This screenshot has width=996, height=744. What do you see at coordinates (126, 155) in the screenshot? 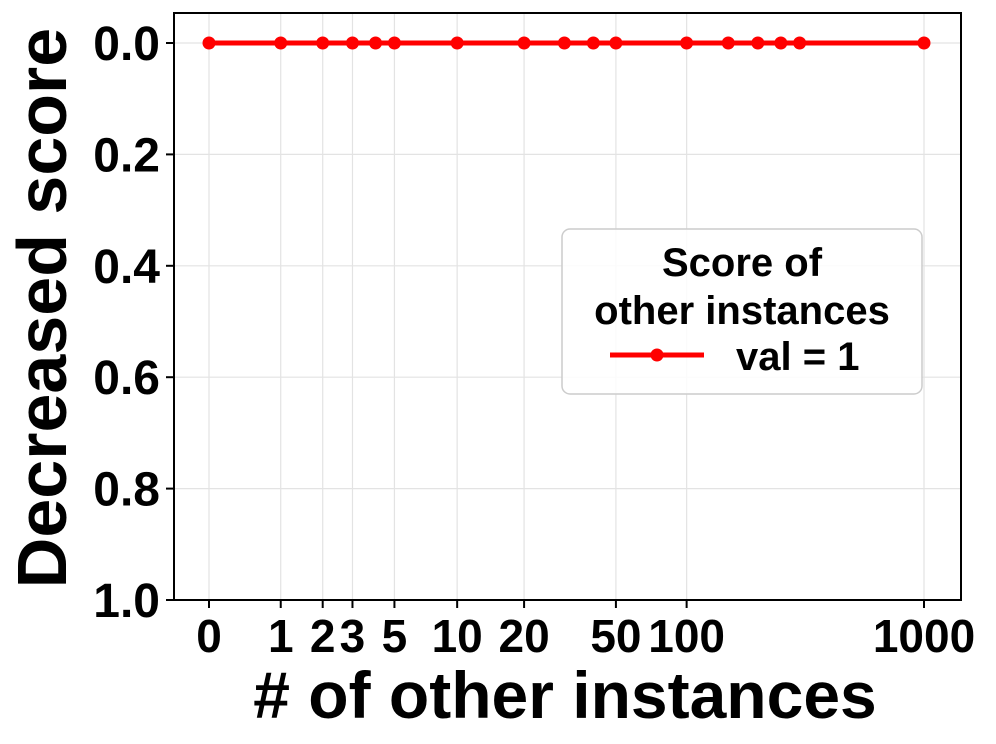
I see `y-tick-label-1: 0.2` at bounding box center [126, 155].